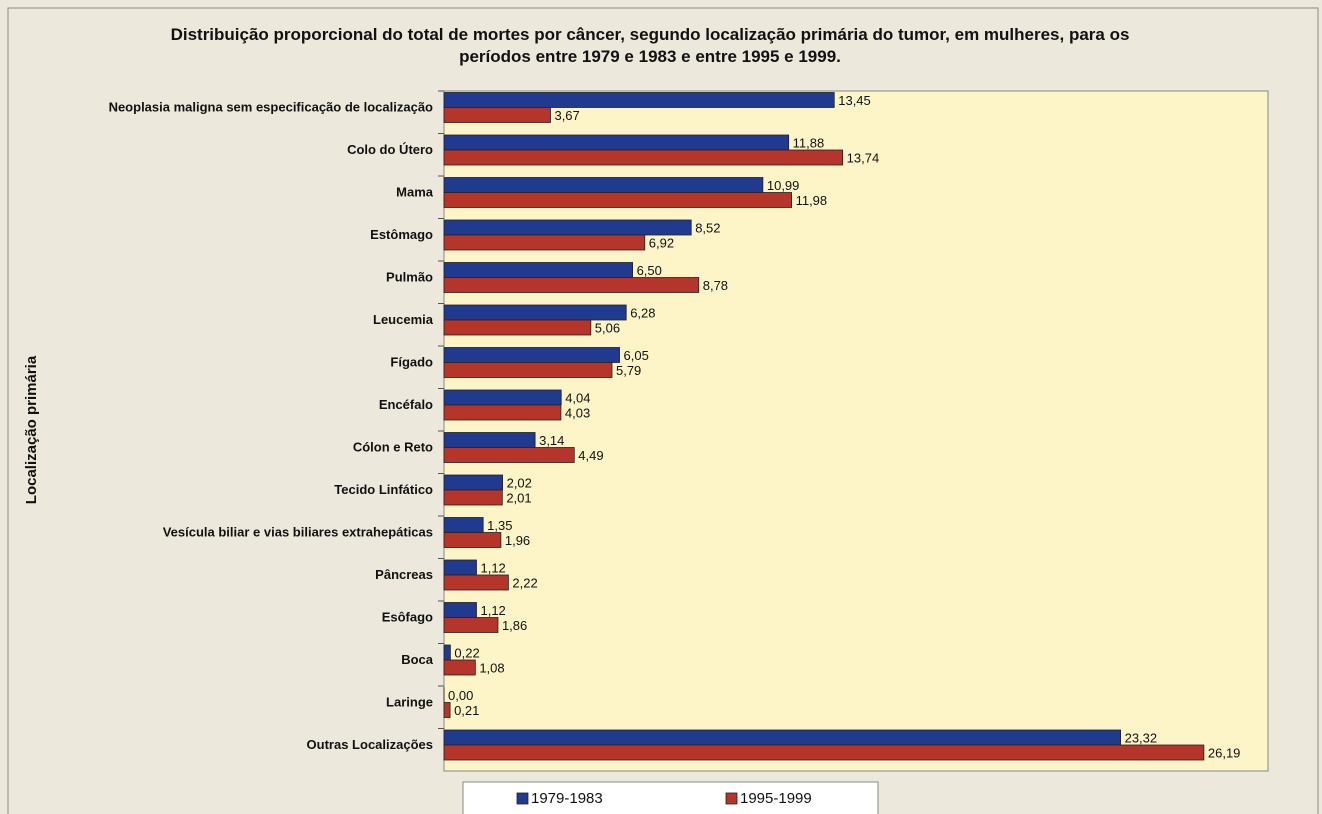 The width and height of the screenshot is (1322, 814). What do you see at coordinates (577, 412) in the screenshot?
I see `data-label: 4,03` at bounding box center [577, 412].